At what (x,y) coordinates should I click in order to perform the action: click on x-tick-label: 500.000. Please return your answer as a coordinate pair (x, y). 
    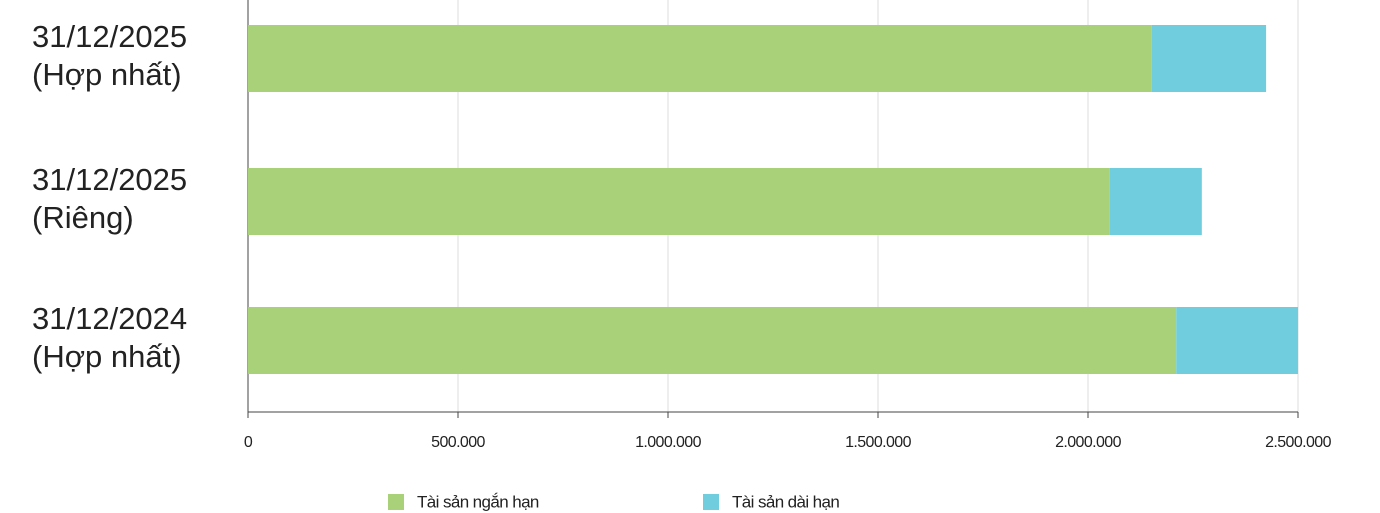
    Looking at the image, I should click on (458, 442).